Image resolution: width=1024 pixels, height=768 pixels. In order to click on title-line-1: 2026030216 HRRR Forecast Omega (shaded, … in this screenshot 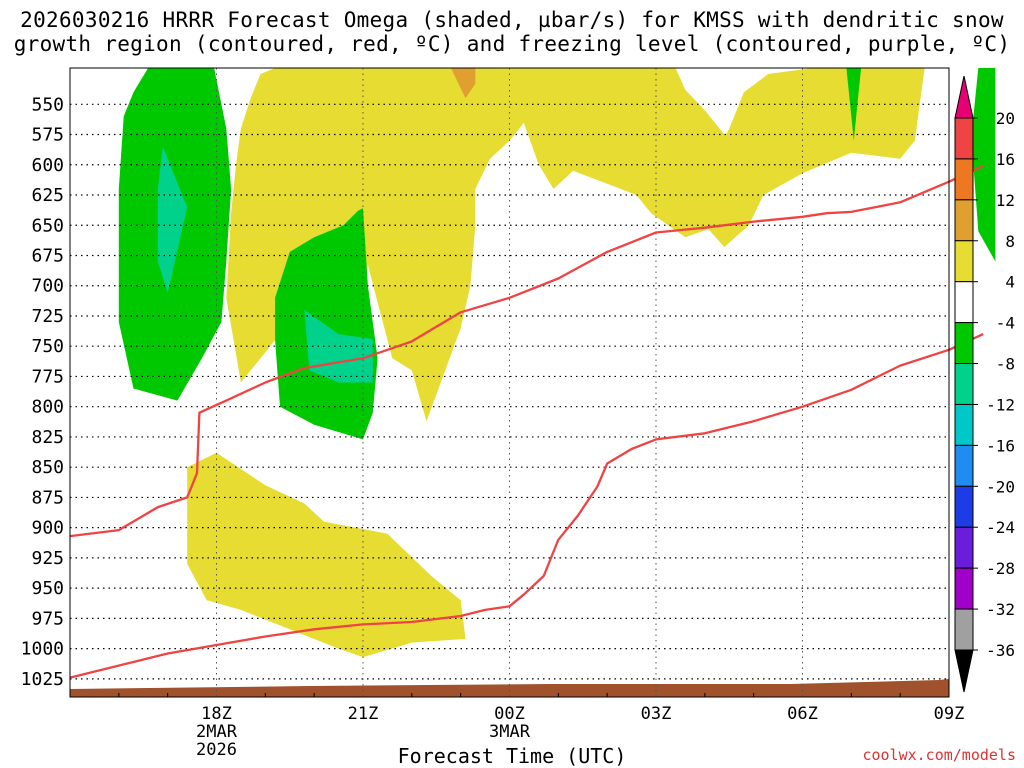, I will do `click(512, 20)`.